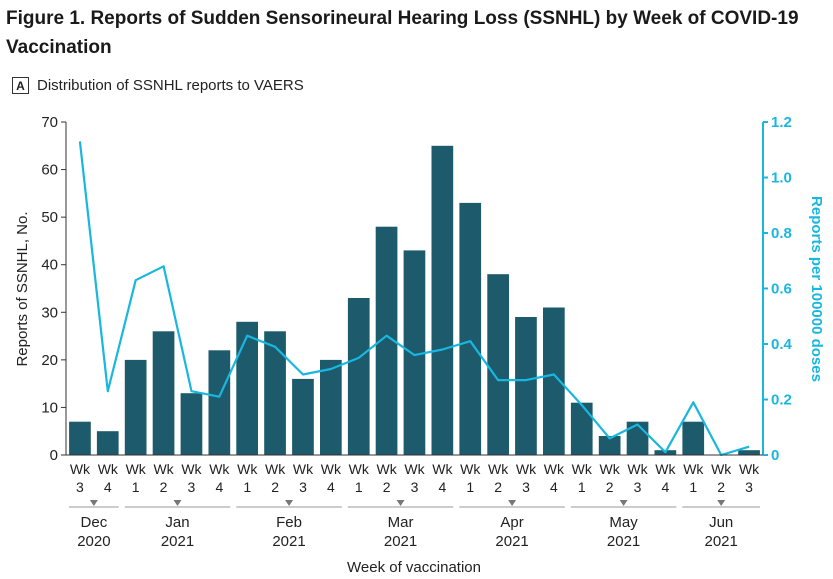 This screenshot has height=579, width=833. Describe the element at coordinates (94, 522) in the screenshot. I see `month-label-0: Dec` at that location.